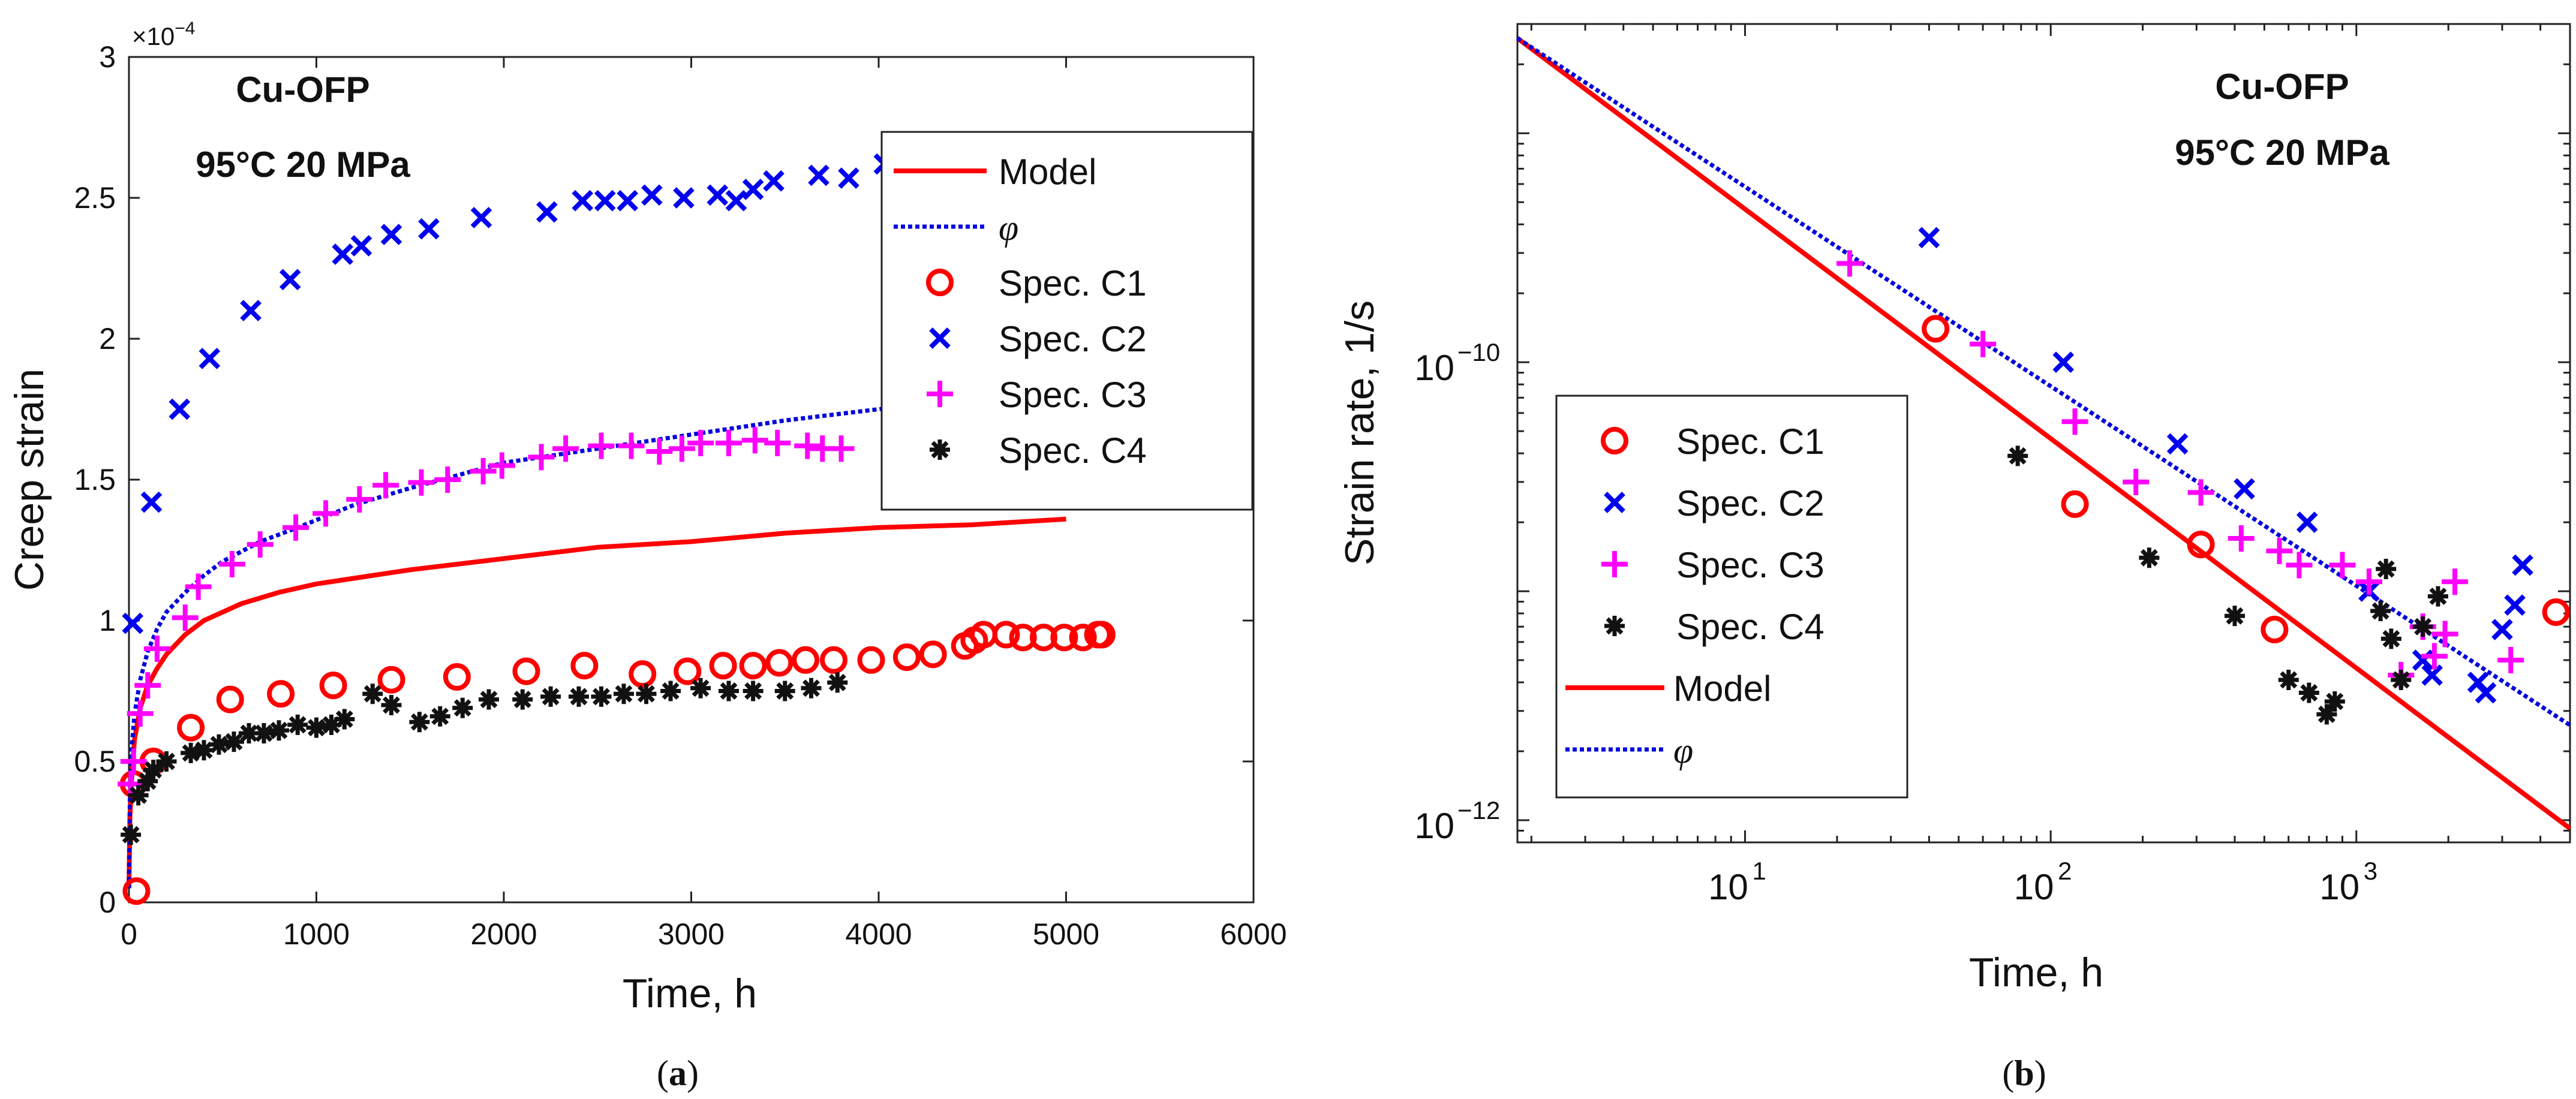  I want to click on legend-label-spec-c2: Spec. C2, so click(1750, 503).